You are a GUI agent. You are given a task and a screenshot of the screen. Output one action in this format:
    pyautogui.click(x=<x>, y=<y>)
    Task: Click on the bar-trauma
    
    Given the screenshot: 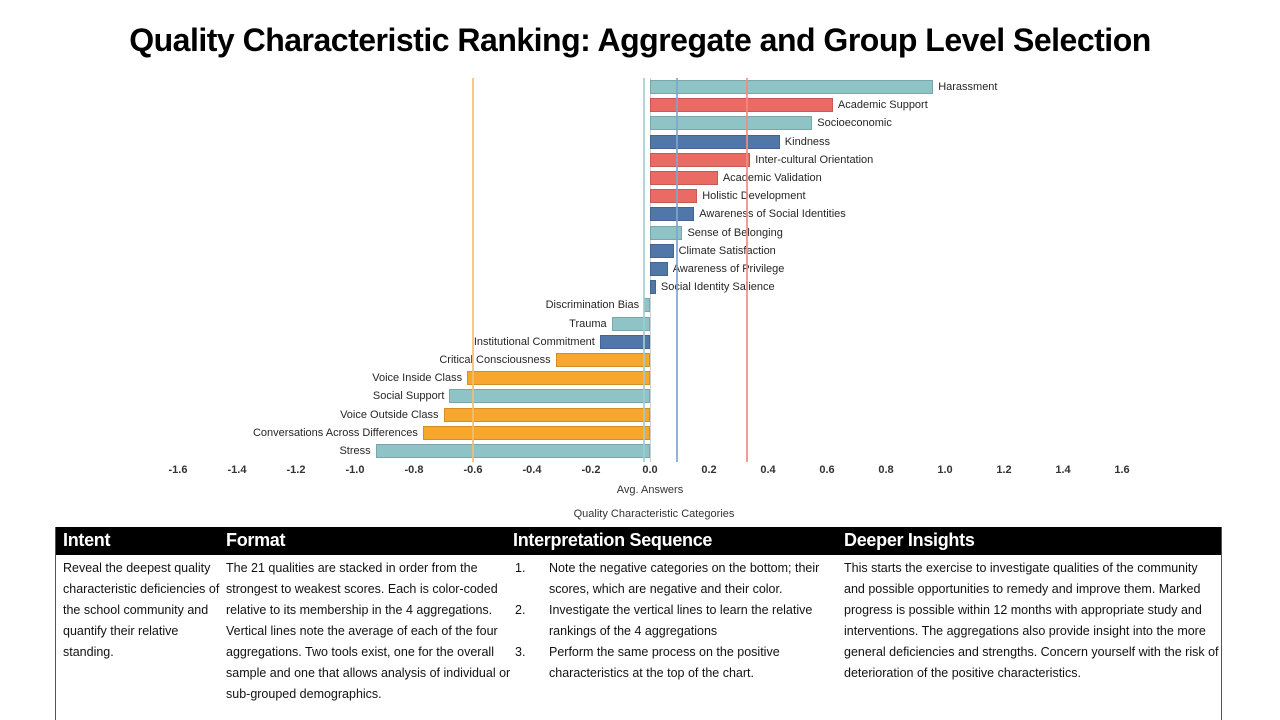 What is the action you would take?
    pyautogui.click(x=630, y=323)
    